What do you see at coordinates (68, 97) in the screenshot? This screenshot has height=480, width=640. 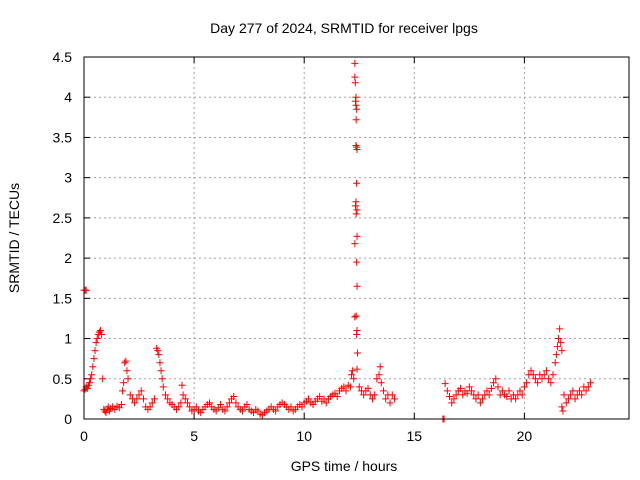 I see `y-tick-label: 4` at bounding box center [68, 97].